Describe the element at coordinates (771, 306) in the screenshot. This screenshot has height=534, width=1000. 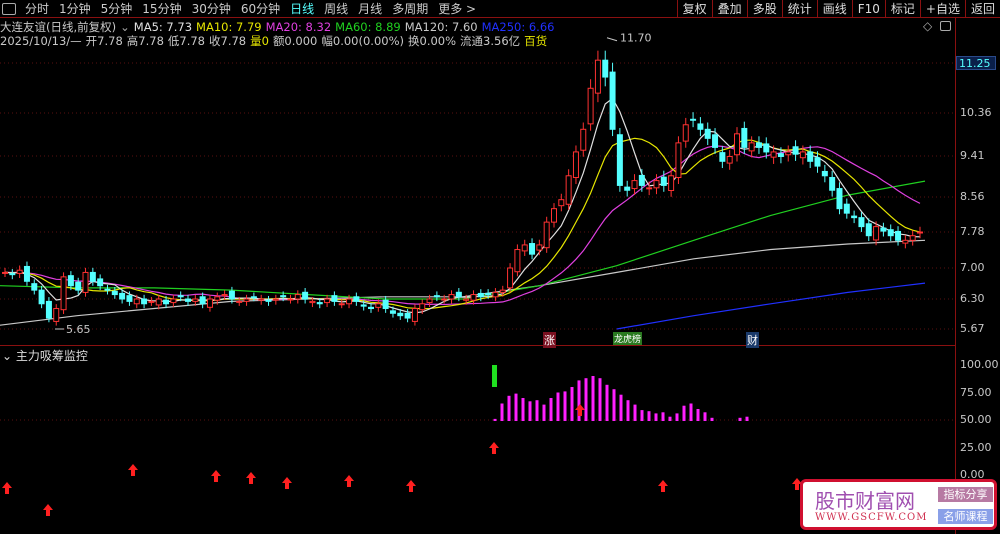
I see `ma250-line` at that location.